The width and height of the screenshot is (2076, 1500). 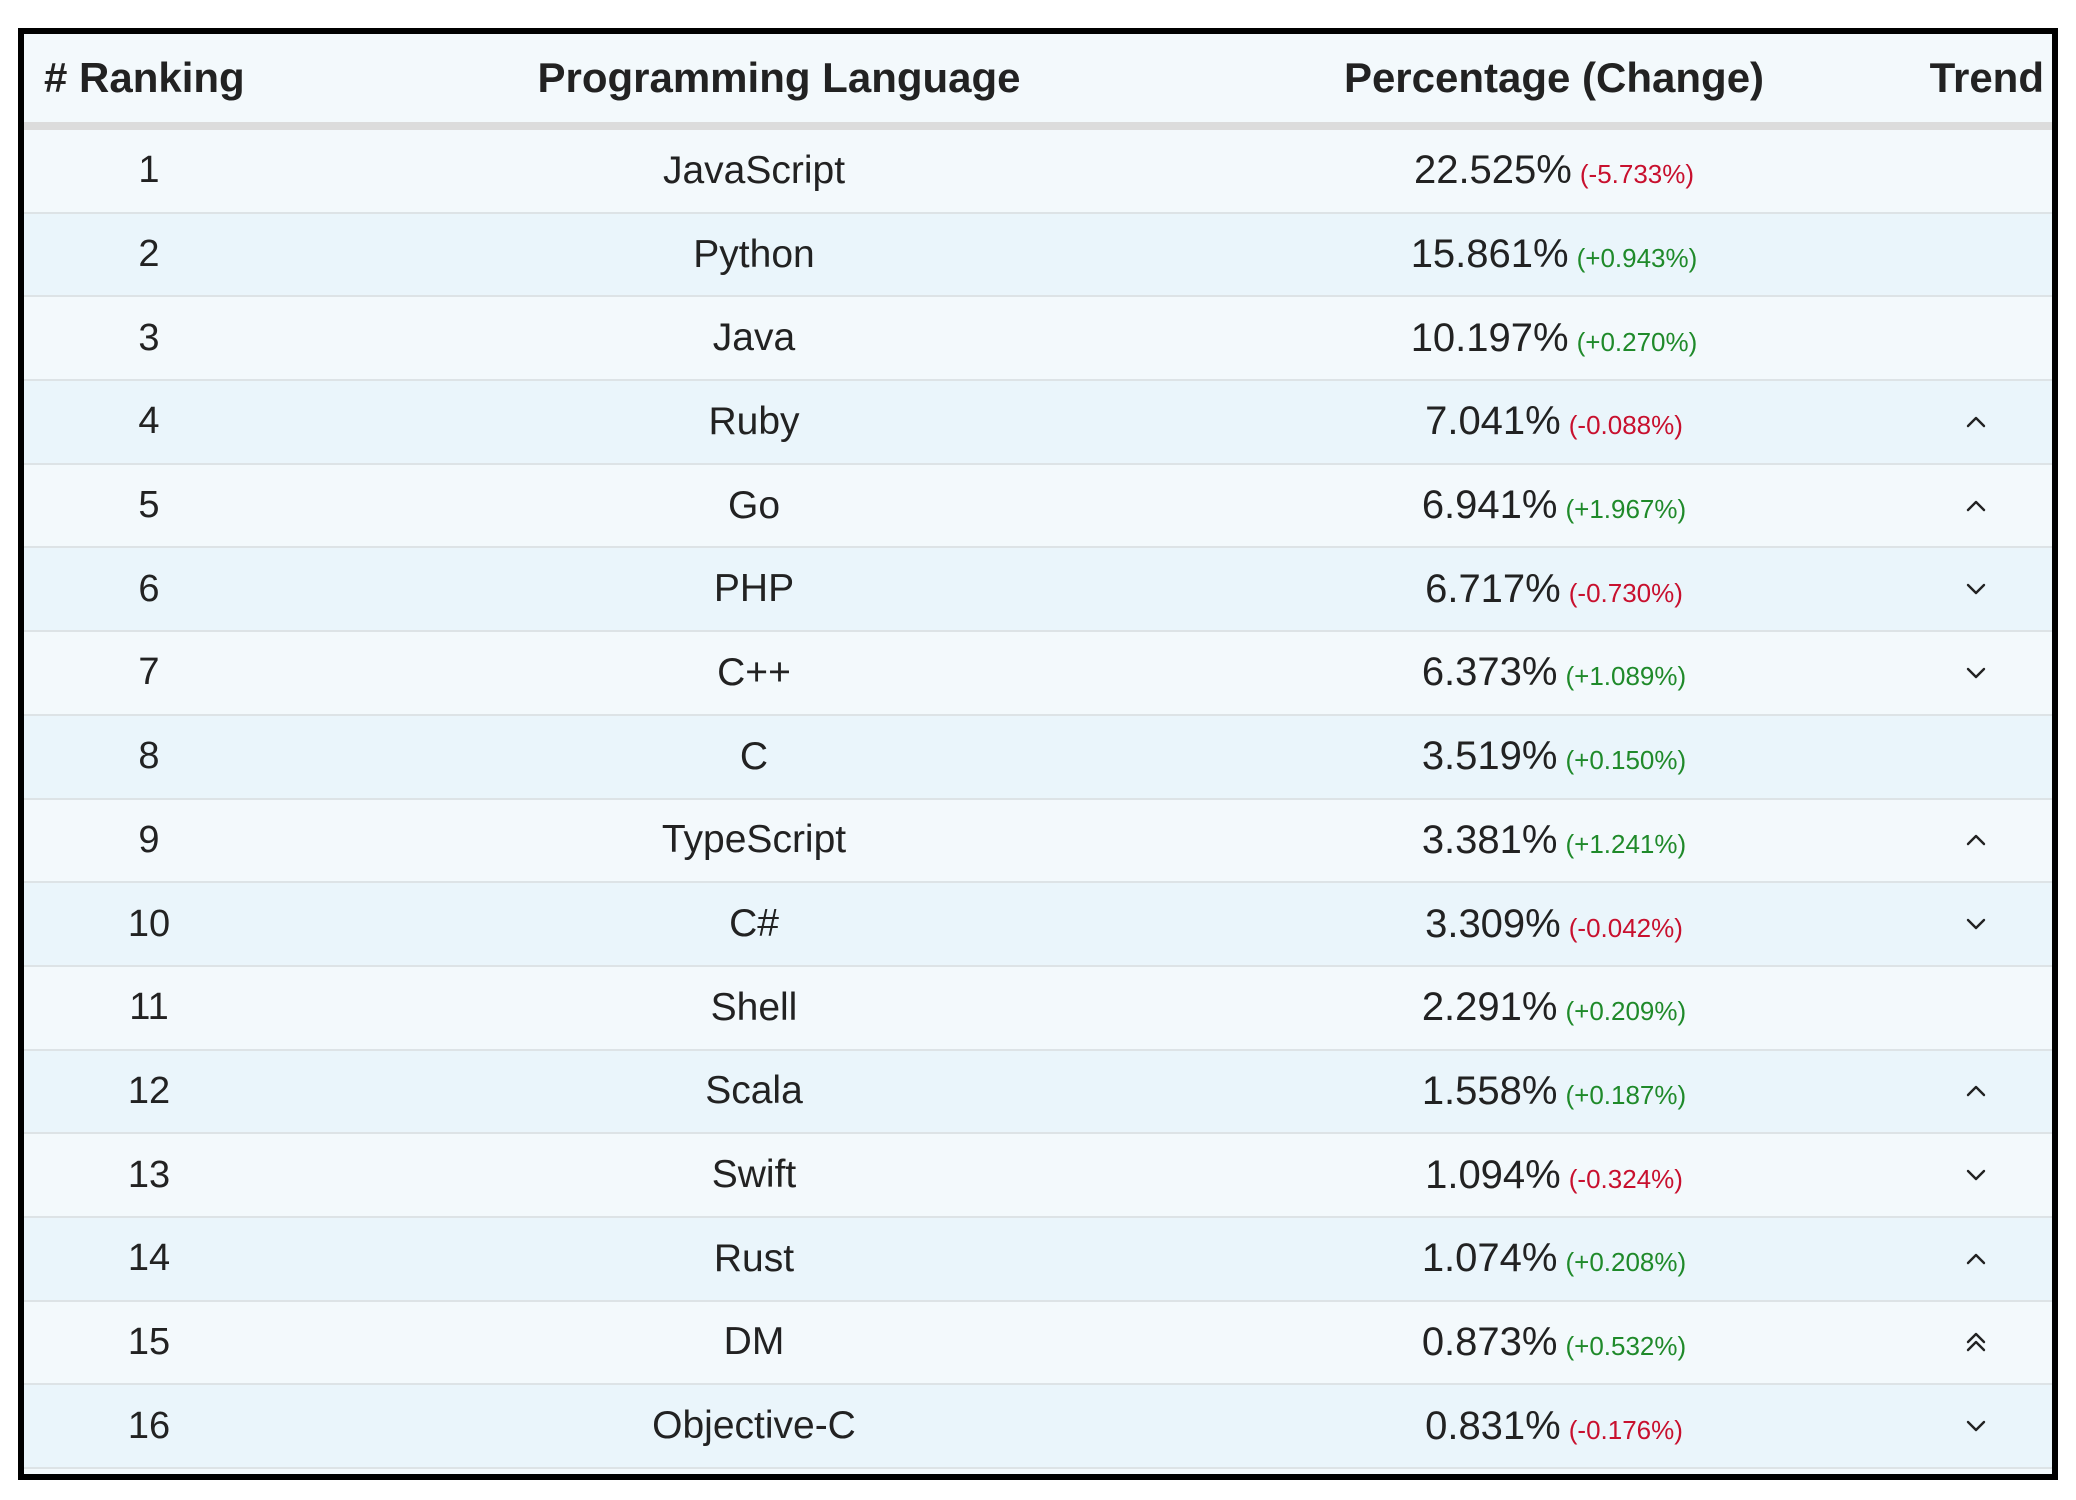 I want to click on percentage-value: 1.094%, so click(x=1493, y=1174).